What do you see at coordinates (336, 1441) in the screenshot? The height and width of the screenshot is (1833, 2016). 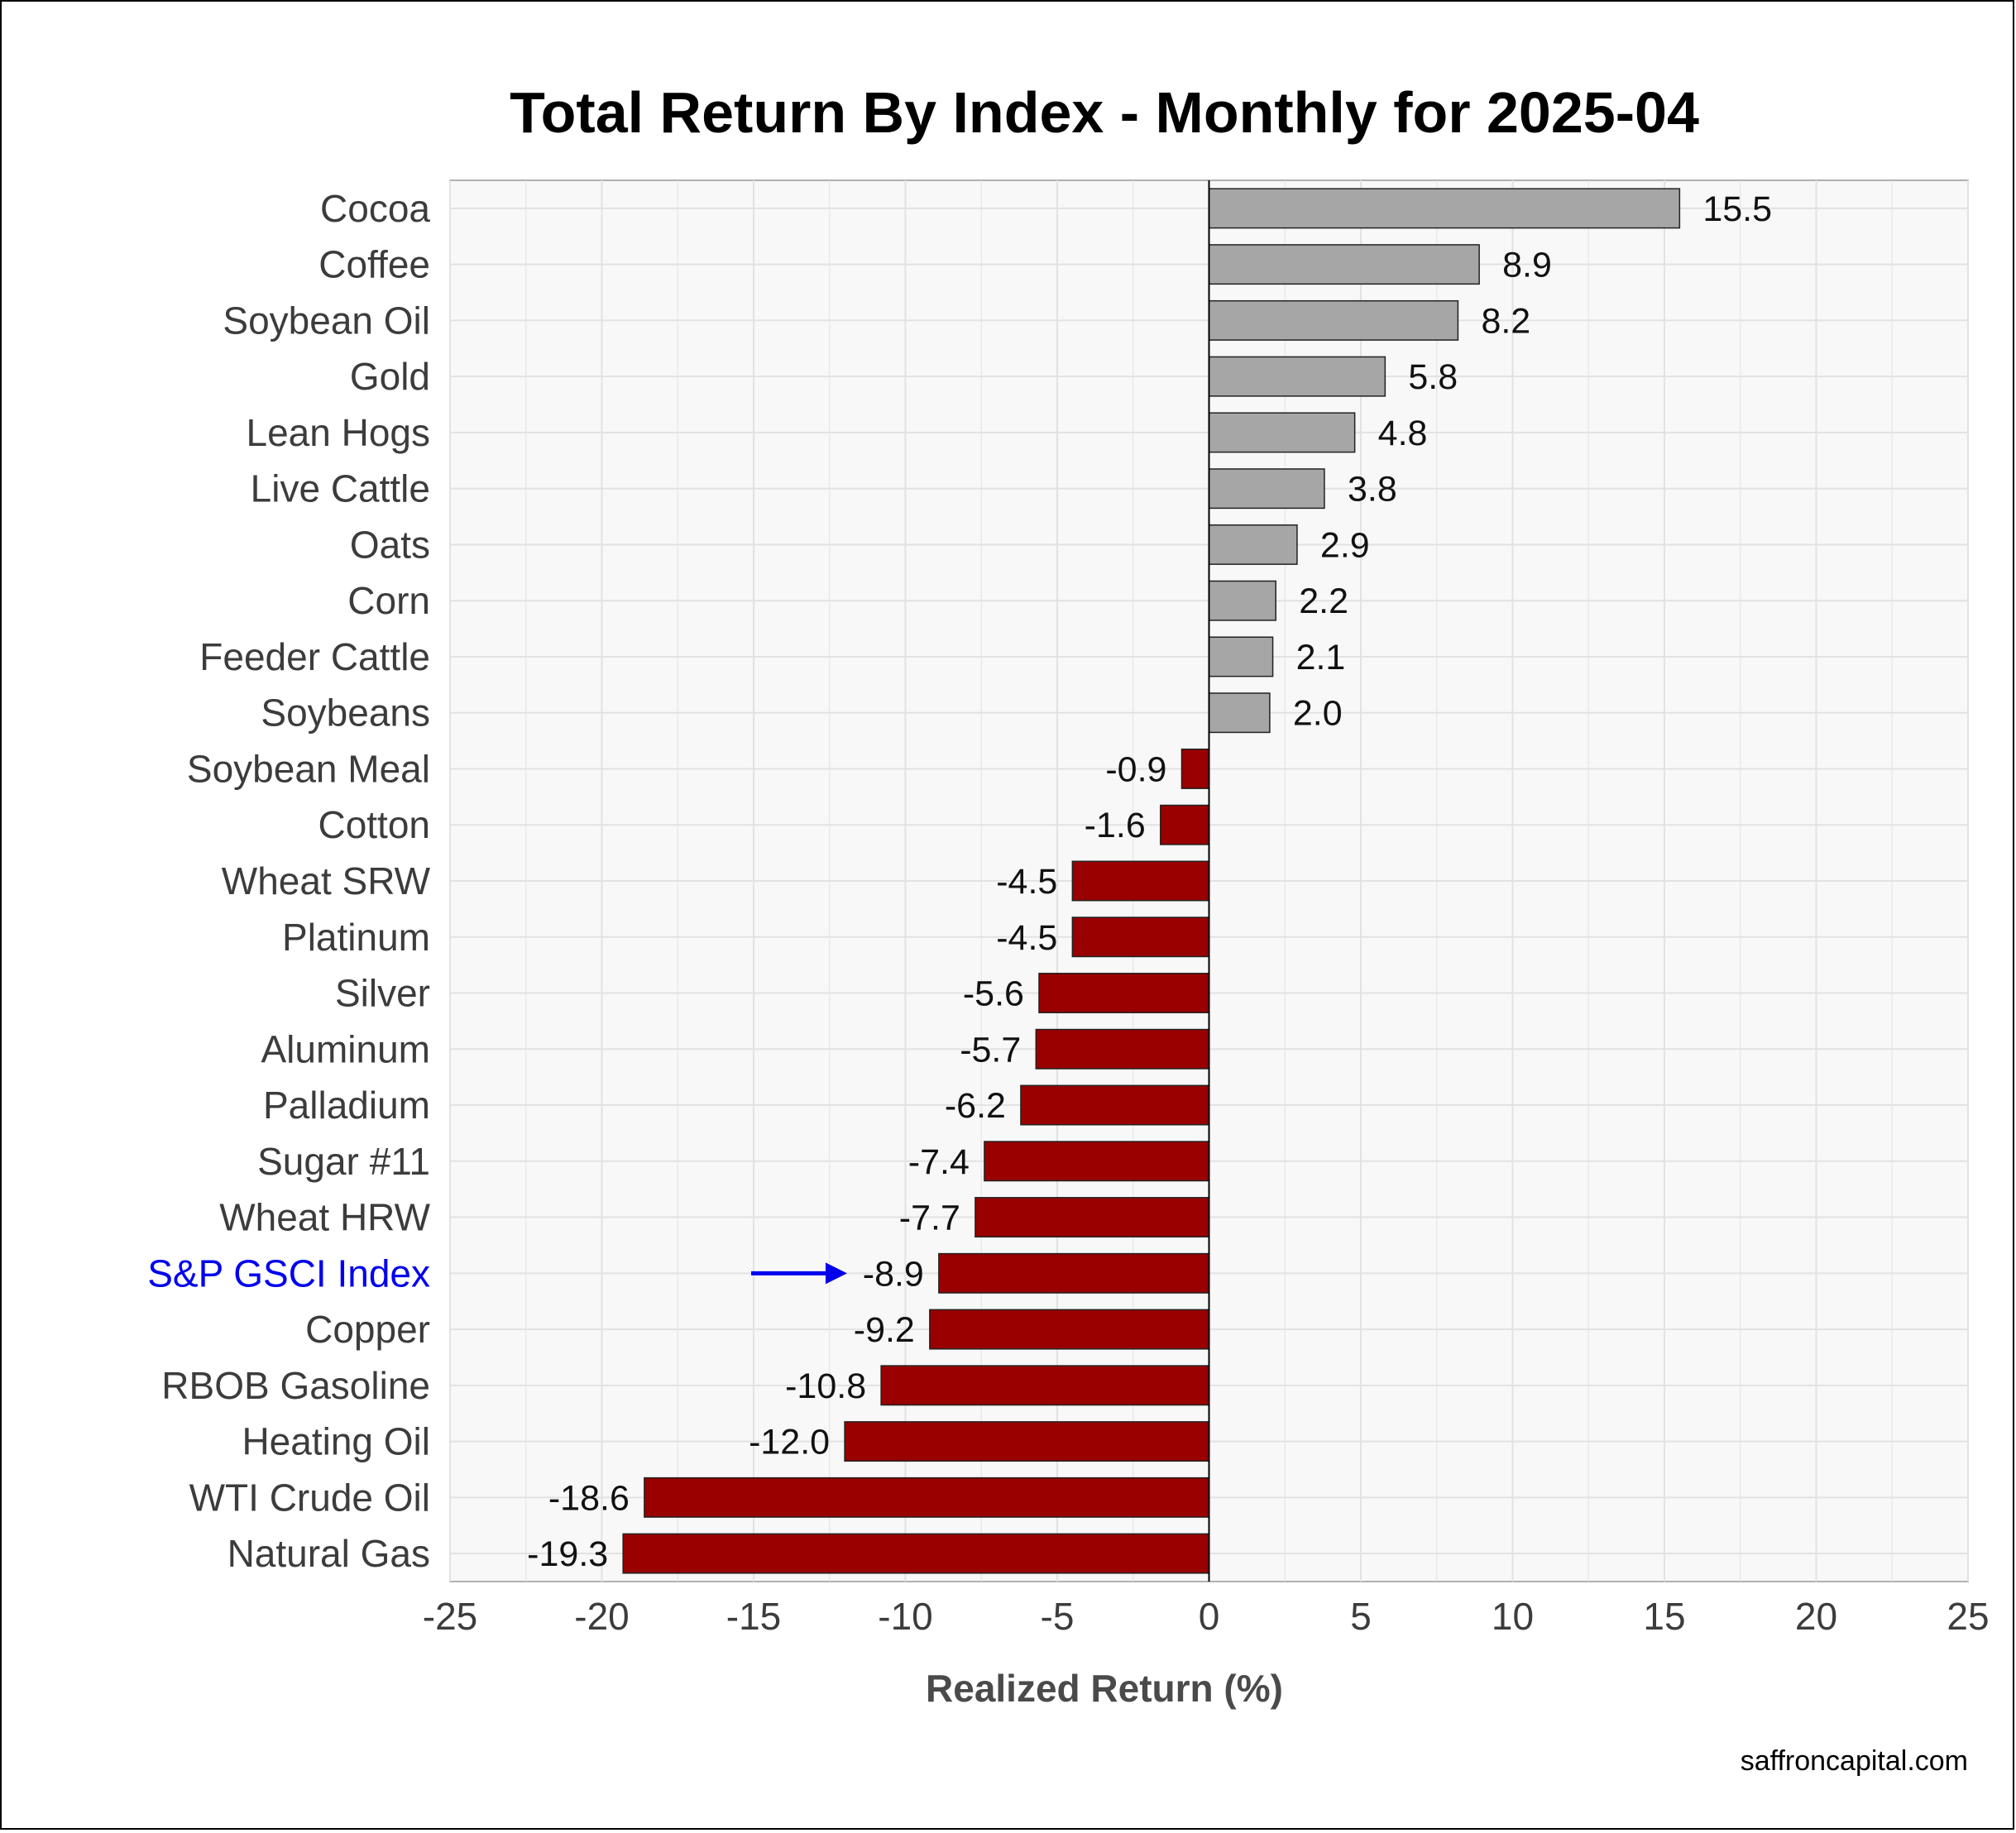 I see `category-label: Heating Oil` at bounding box center [336, 1441].